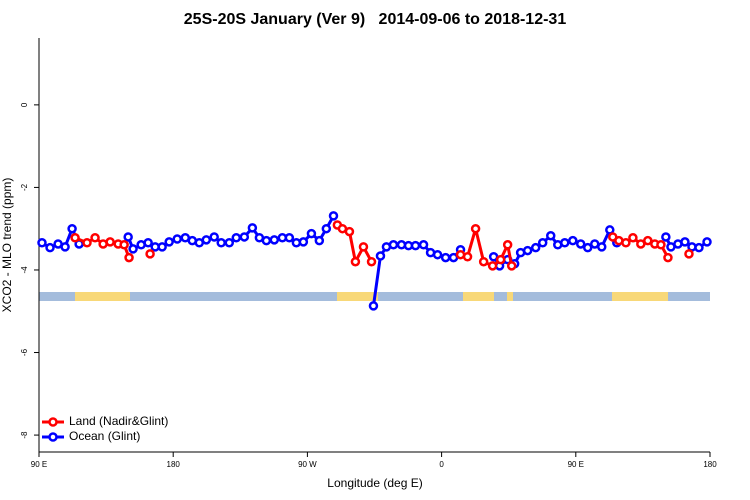 This screenshot has width=750, height=500. Describe the element at coordinates (7, 245) in the screenshot. I see `y-axis-label: XCO2 - MLO trend (ppm)` at that location.